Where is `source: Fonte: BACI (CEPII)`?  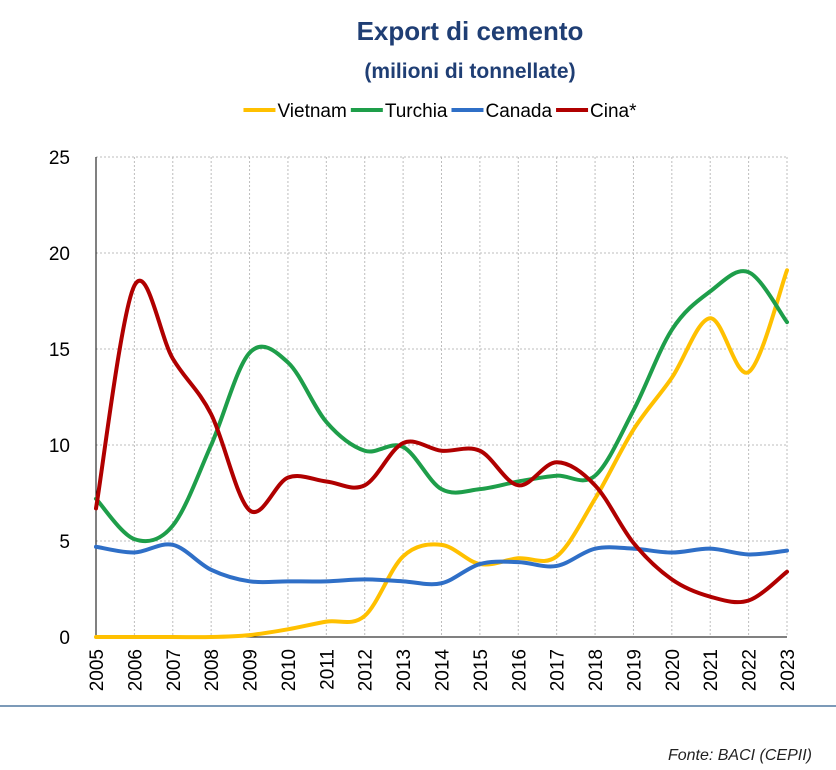 source: Fonte: BACI (CEPII) is located at coordinates (740, 755).